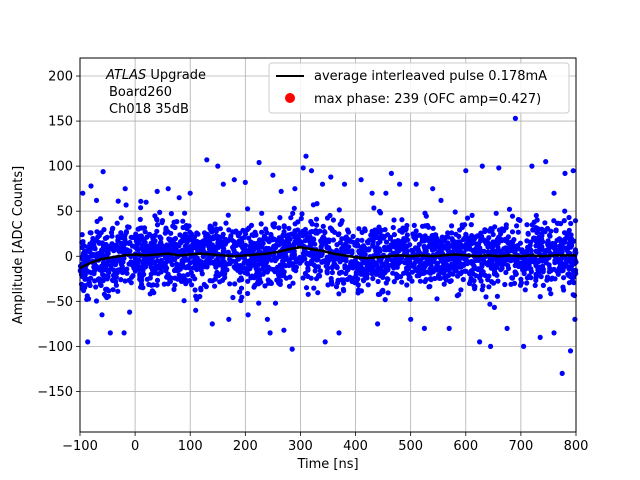 This screenshot has height=480, width=640. I want to click on x-tick-label: 0, so click(135, 446).